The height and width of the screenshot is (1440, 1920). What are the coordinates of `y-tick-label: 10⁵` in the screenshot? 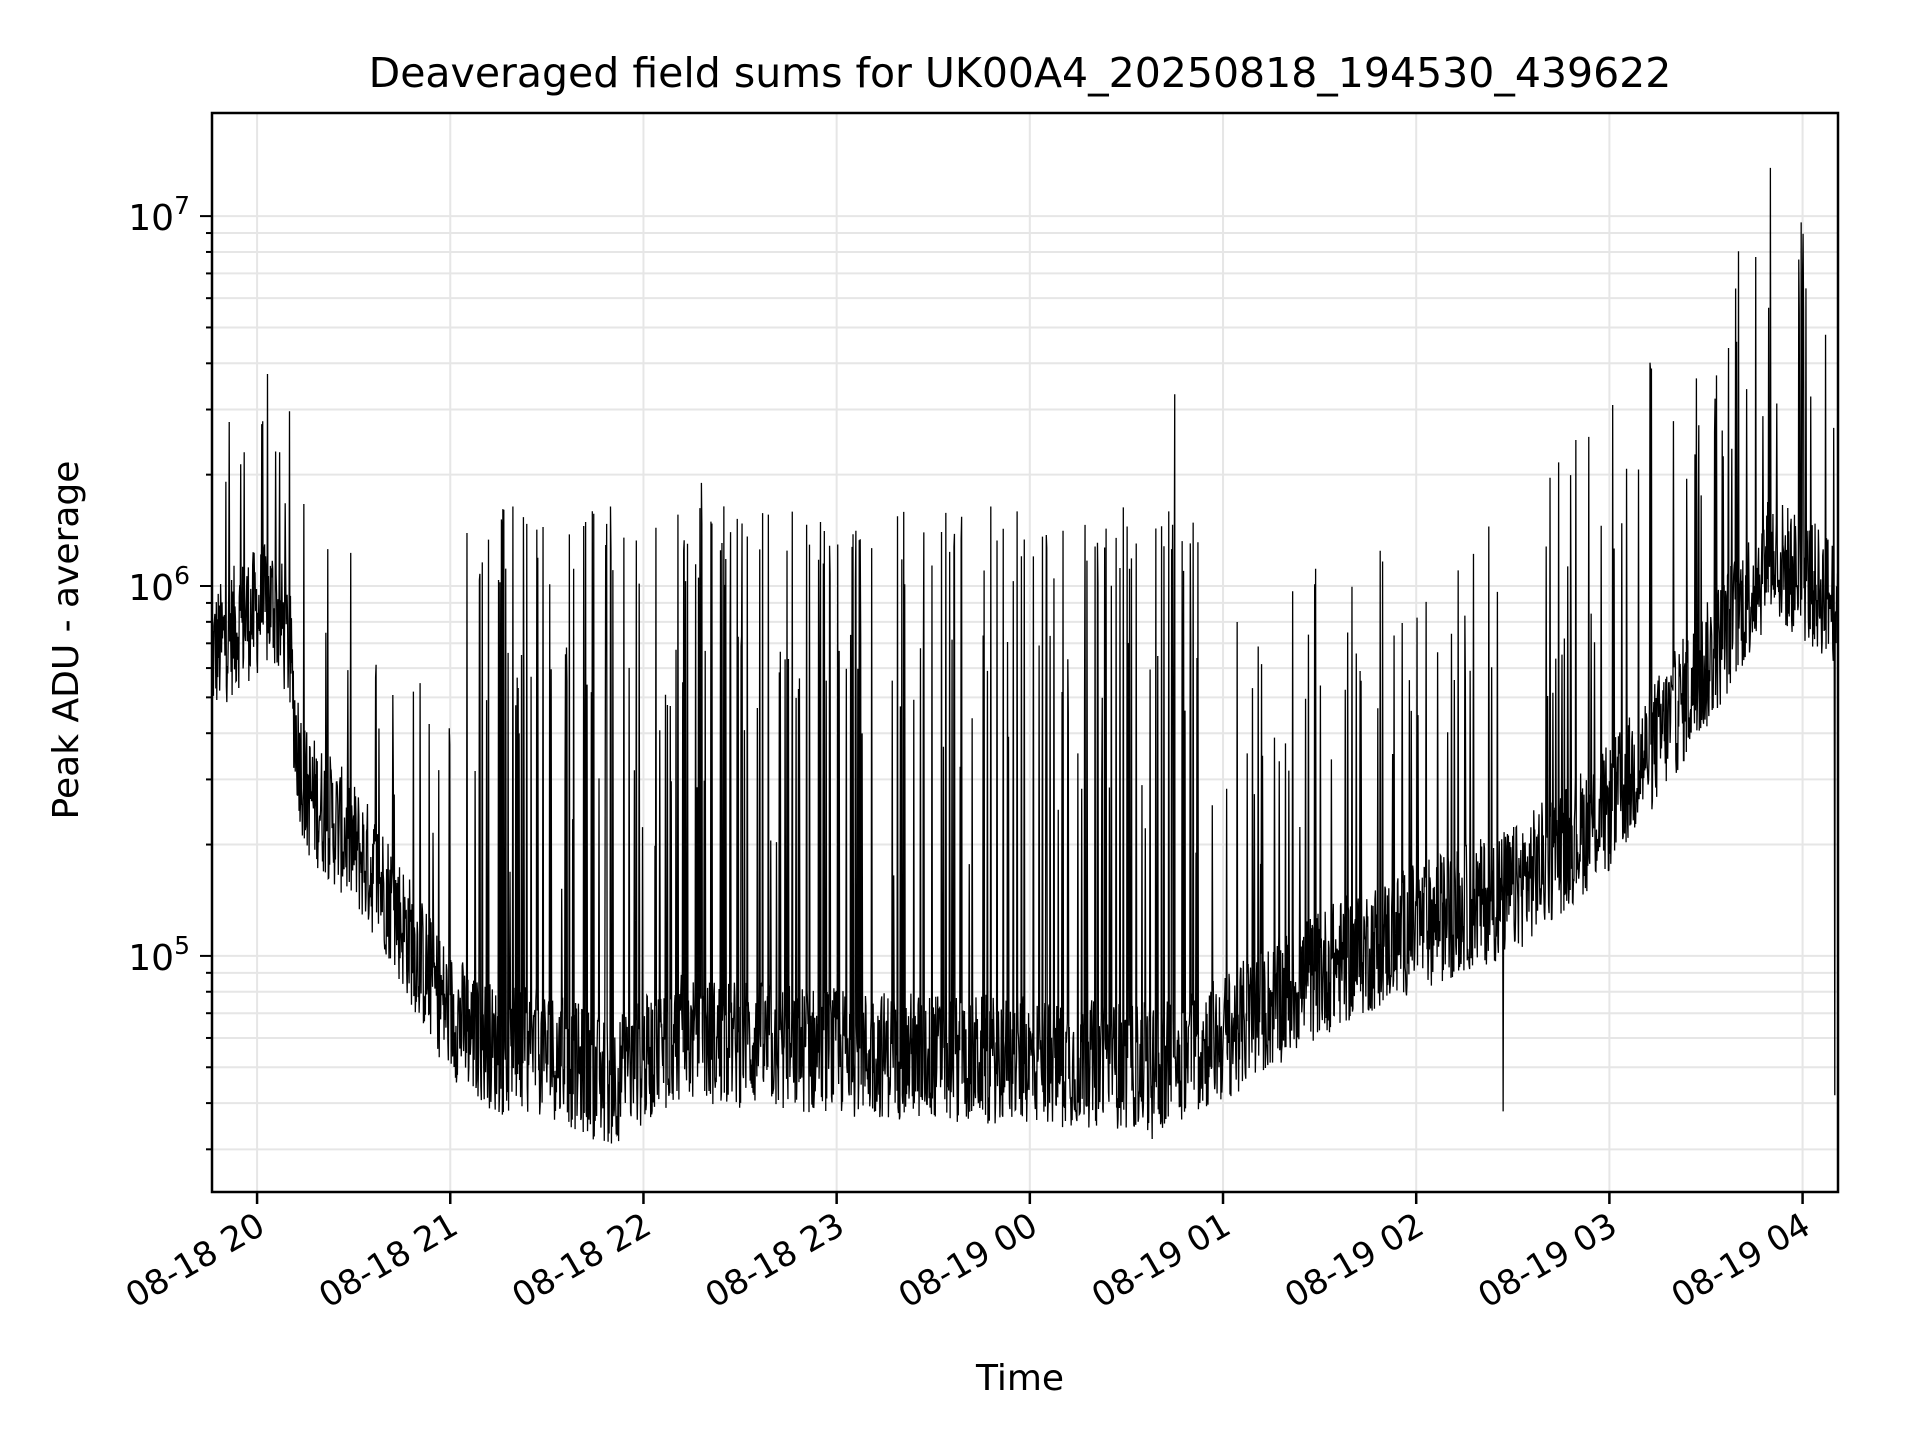 It's located at (159, 955).